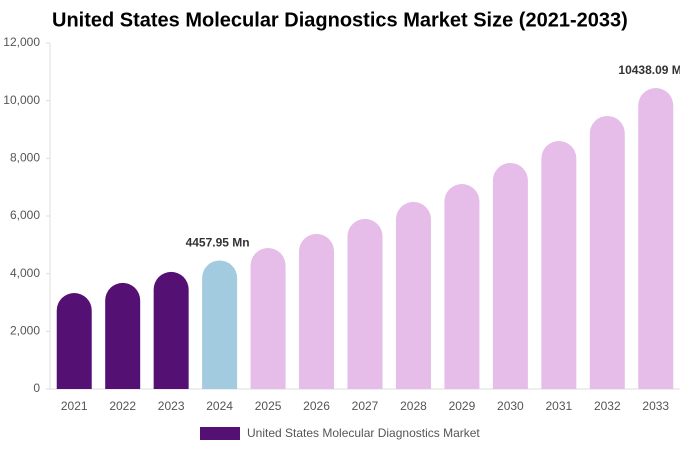 This screenshot has height=450, width=680. I want to click on x-tick-label: 2025, so click(268, 406).